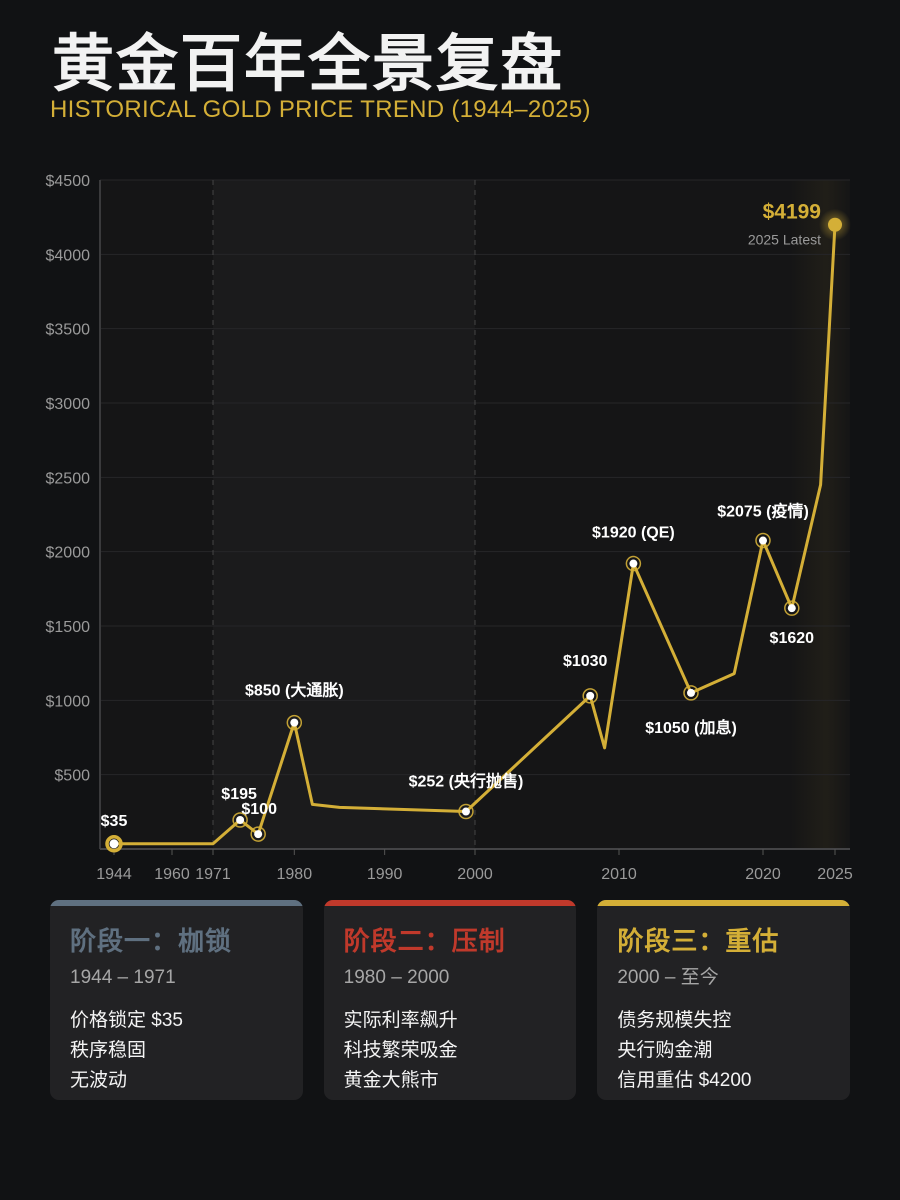  I want to click on x-axis-labels: 1944 1960 1971 1980 1990 2000 2010 2020 2025, so click(474, 866).